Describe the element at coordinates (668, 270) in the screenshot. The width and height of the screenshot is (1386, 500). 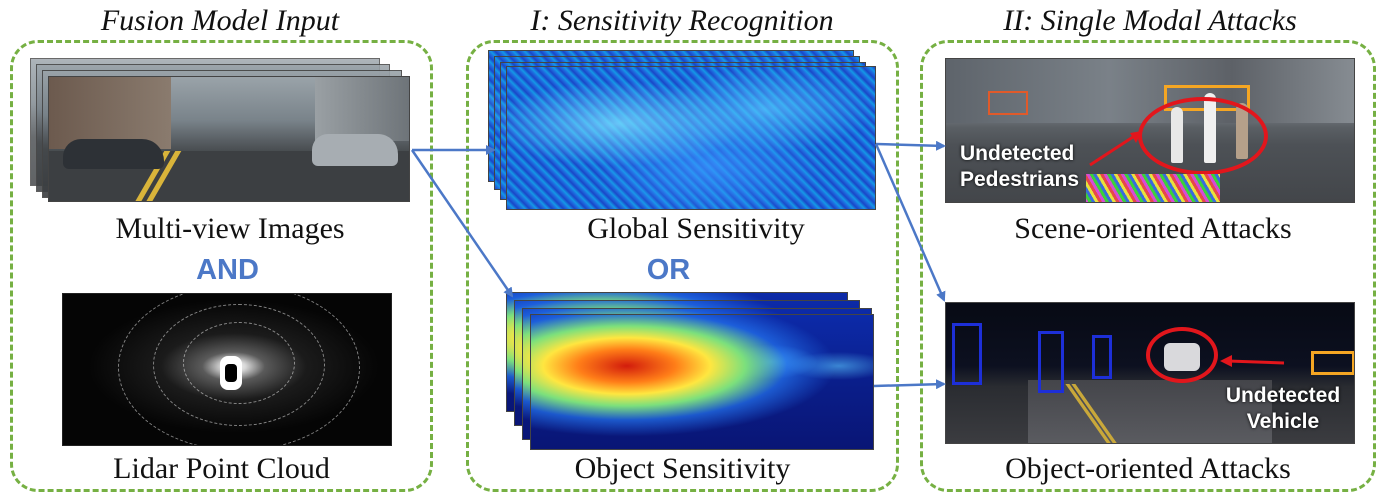
I see `connector-or: OR` at that location.